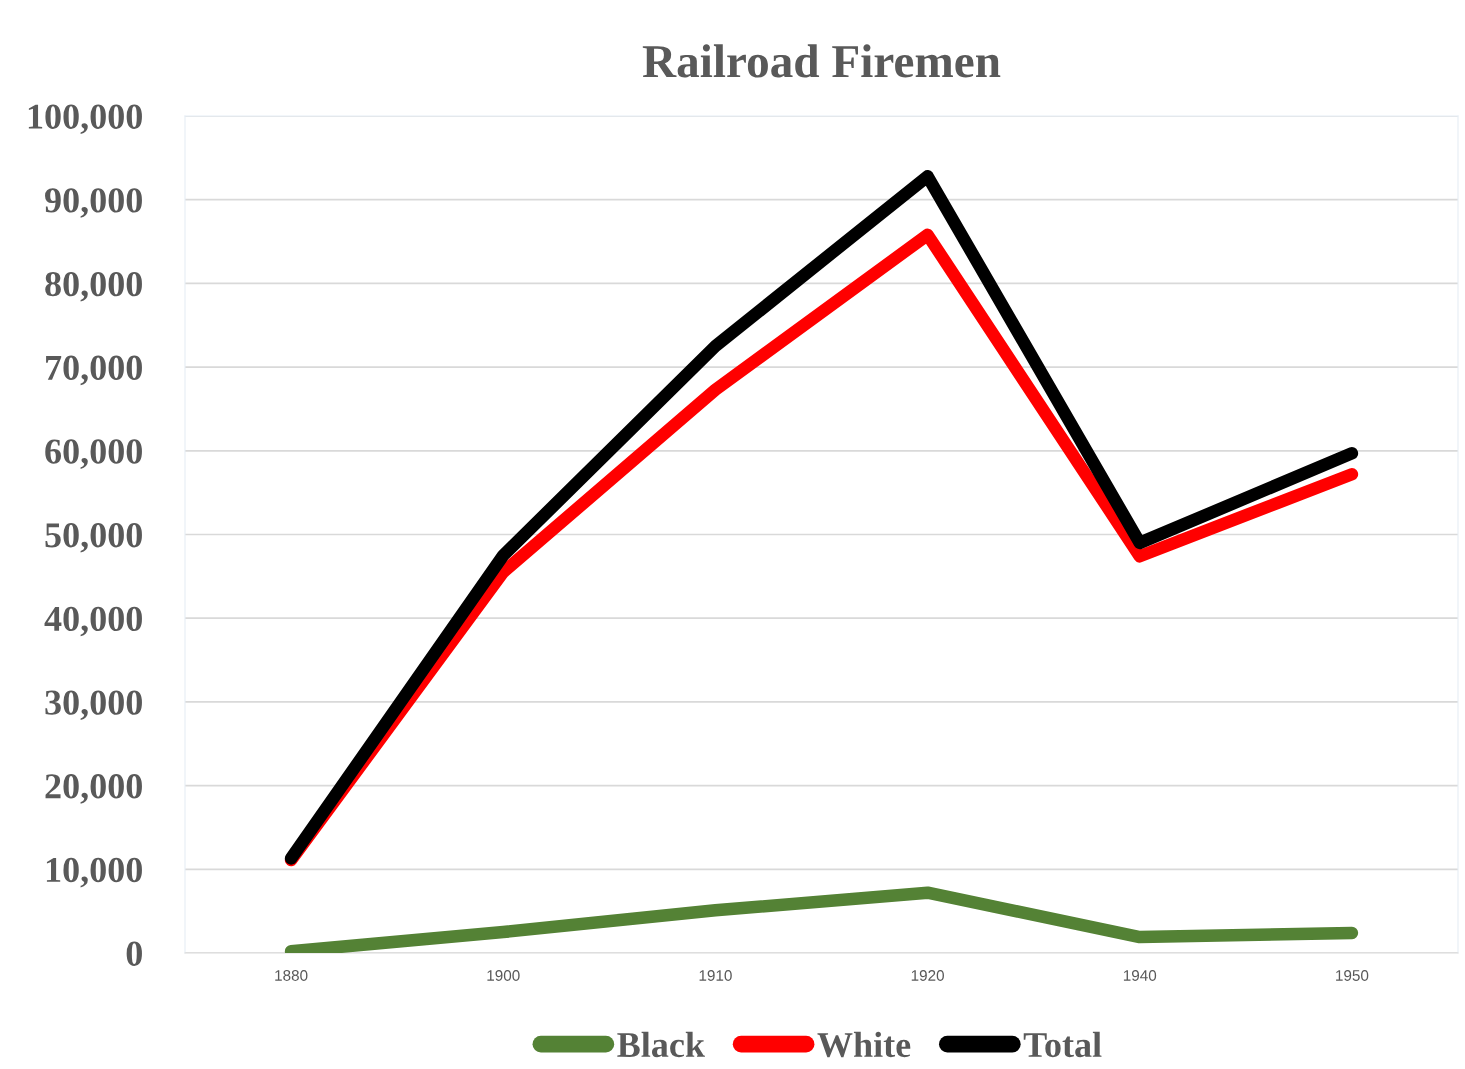 This screenshot has height=1069, width=1465. I want to click on x-tick-label: 1920, so click(927, 975).